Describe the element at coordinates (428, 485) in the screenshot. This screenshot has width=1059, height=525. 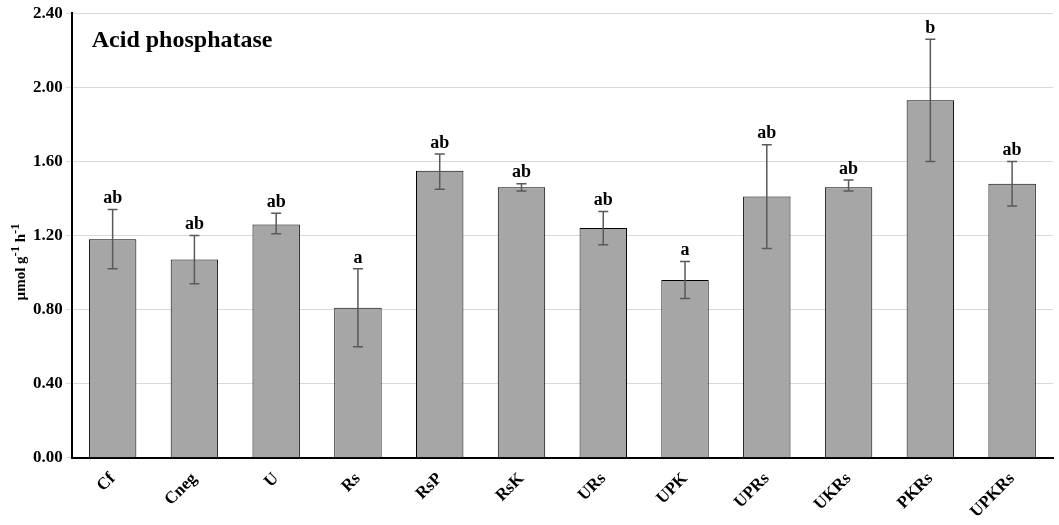
I see `x-tick-label: RsP` at that location.